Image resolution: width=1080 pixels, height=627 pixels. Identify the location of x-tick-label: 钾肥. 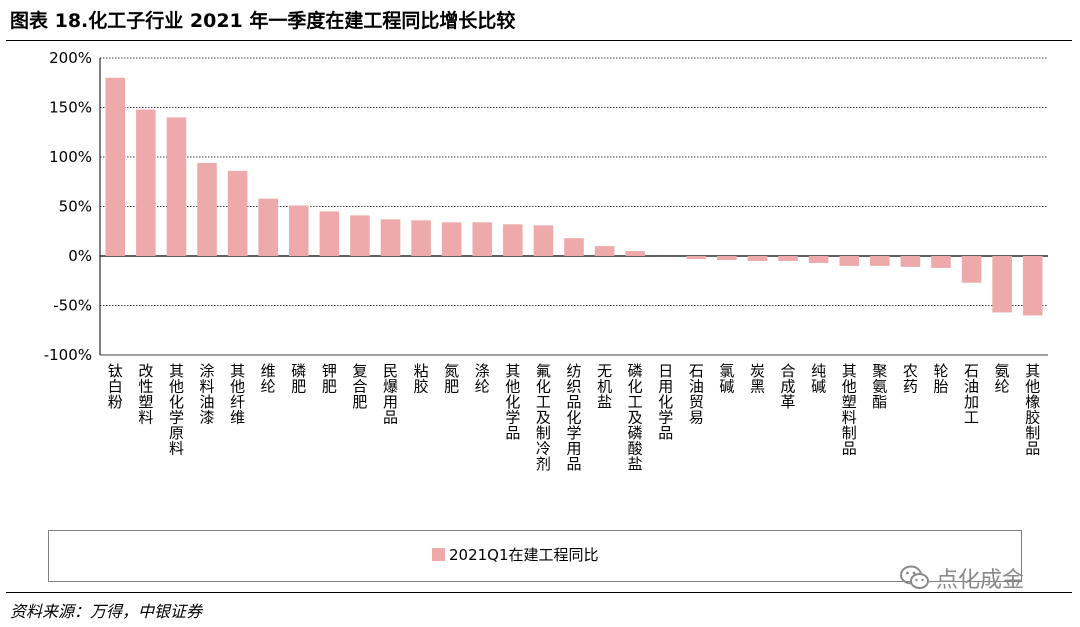
(329, 379).